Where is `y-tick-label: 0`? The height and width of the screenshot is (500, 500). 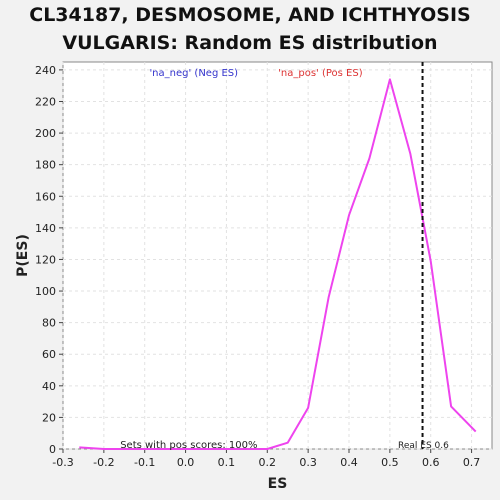
y-tick-label: 0 is located at coordinates (52, 449).